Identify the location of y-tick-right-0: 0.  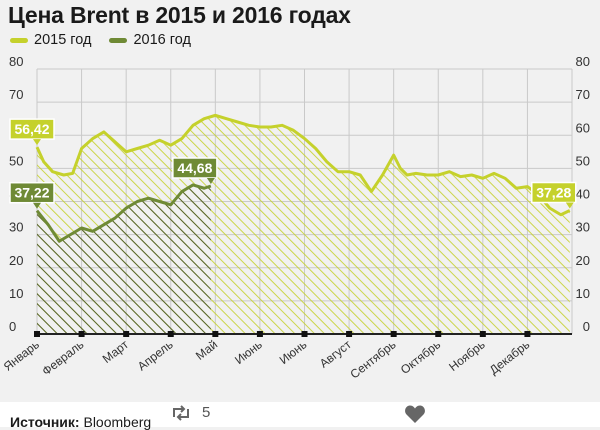
(586, 326).